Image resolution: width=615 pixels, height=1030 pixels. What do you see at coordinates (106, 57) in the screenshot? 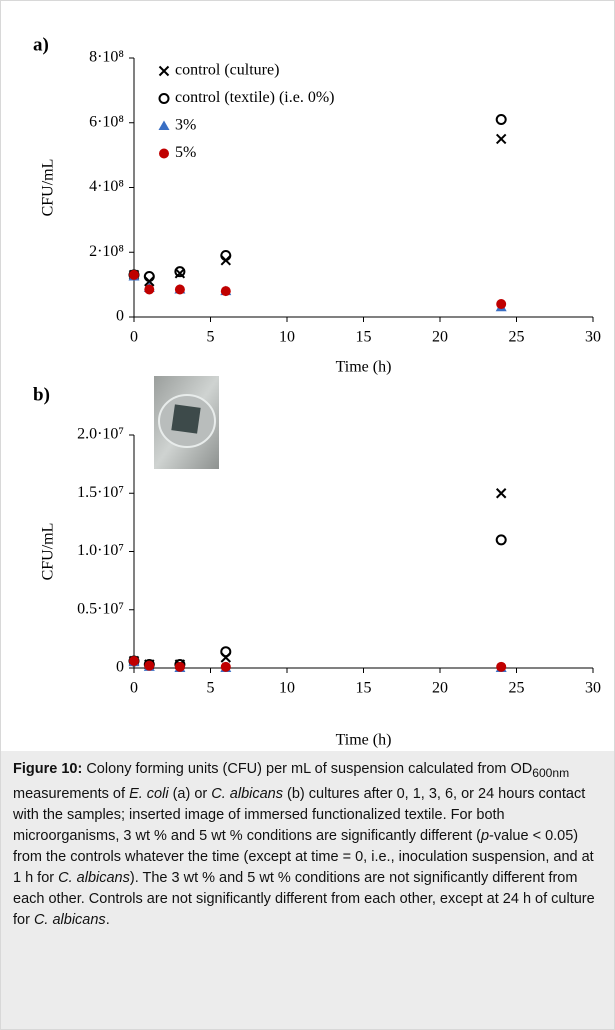
I see `y-tick-label: 8·10⁸` at bounding box center [106, 57].